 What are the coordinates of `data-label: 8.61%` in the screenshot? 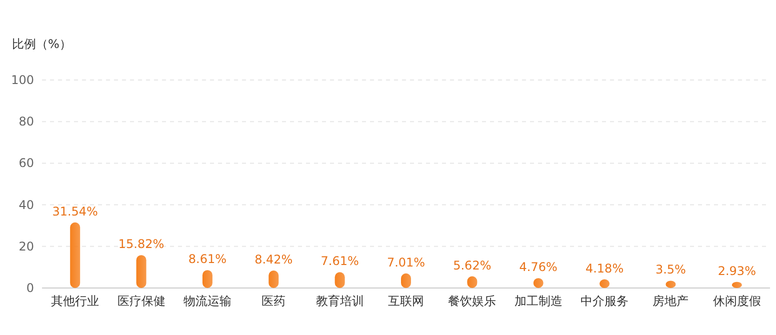 It's located at (207, 259).